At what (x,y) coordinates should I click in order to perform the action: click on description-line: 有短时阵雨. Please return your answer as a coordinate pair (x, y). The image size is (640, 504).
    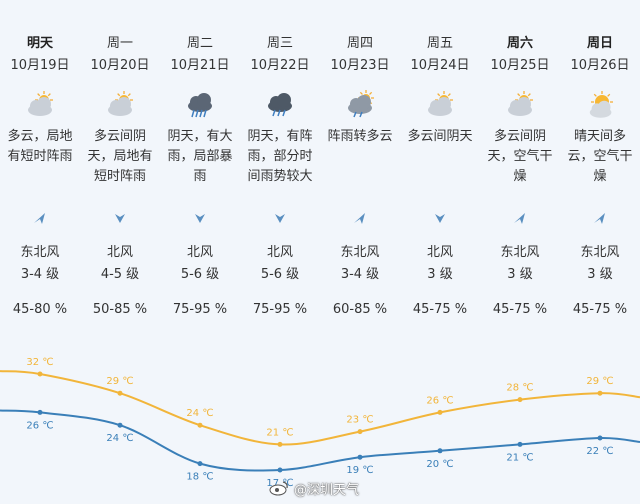
    Looking at the image, I should click on (40, 156).